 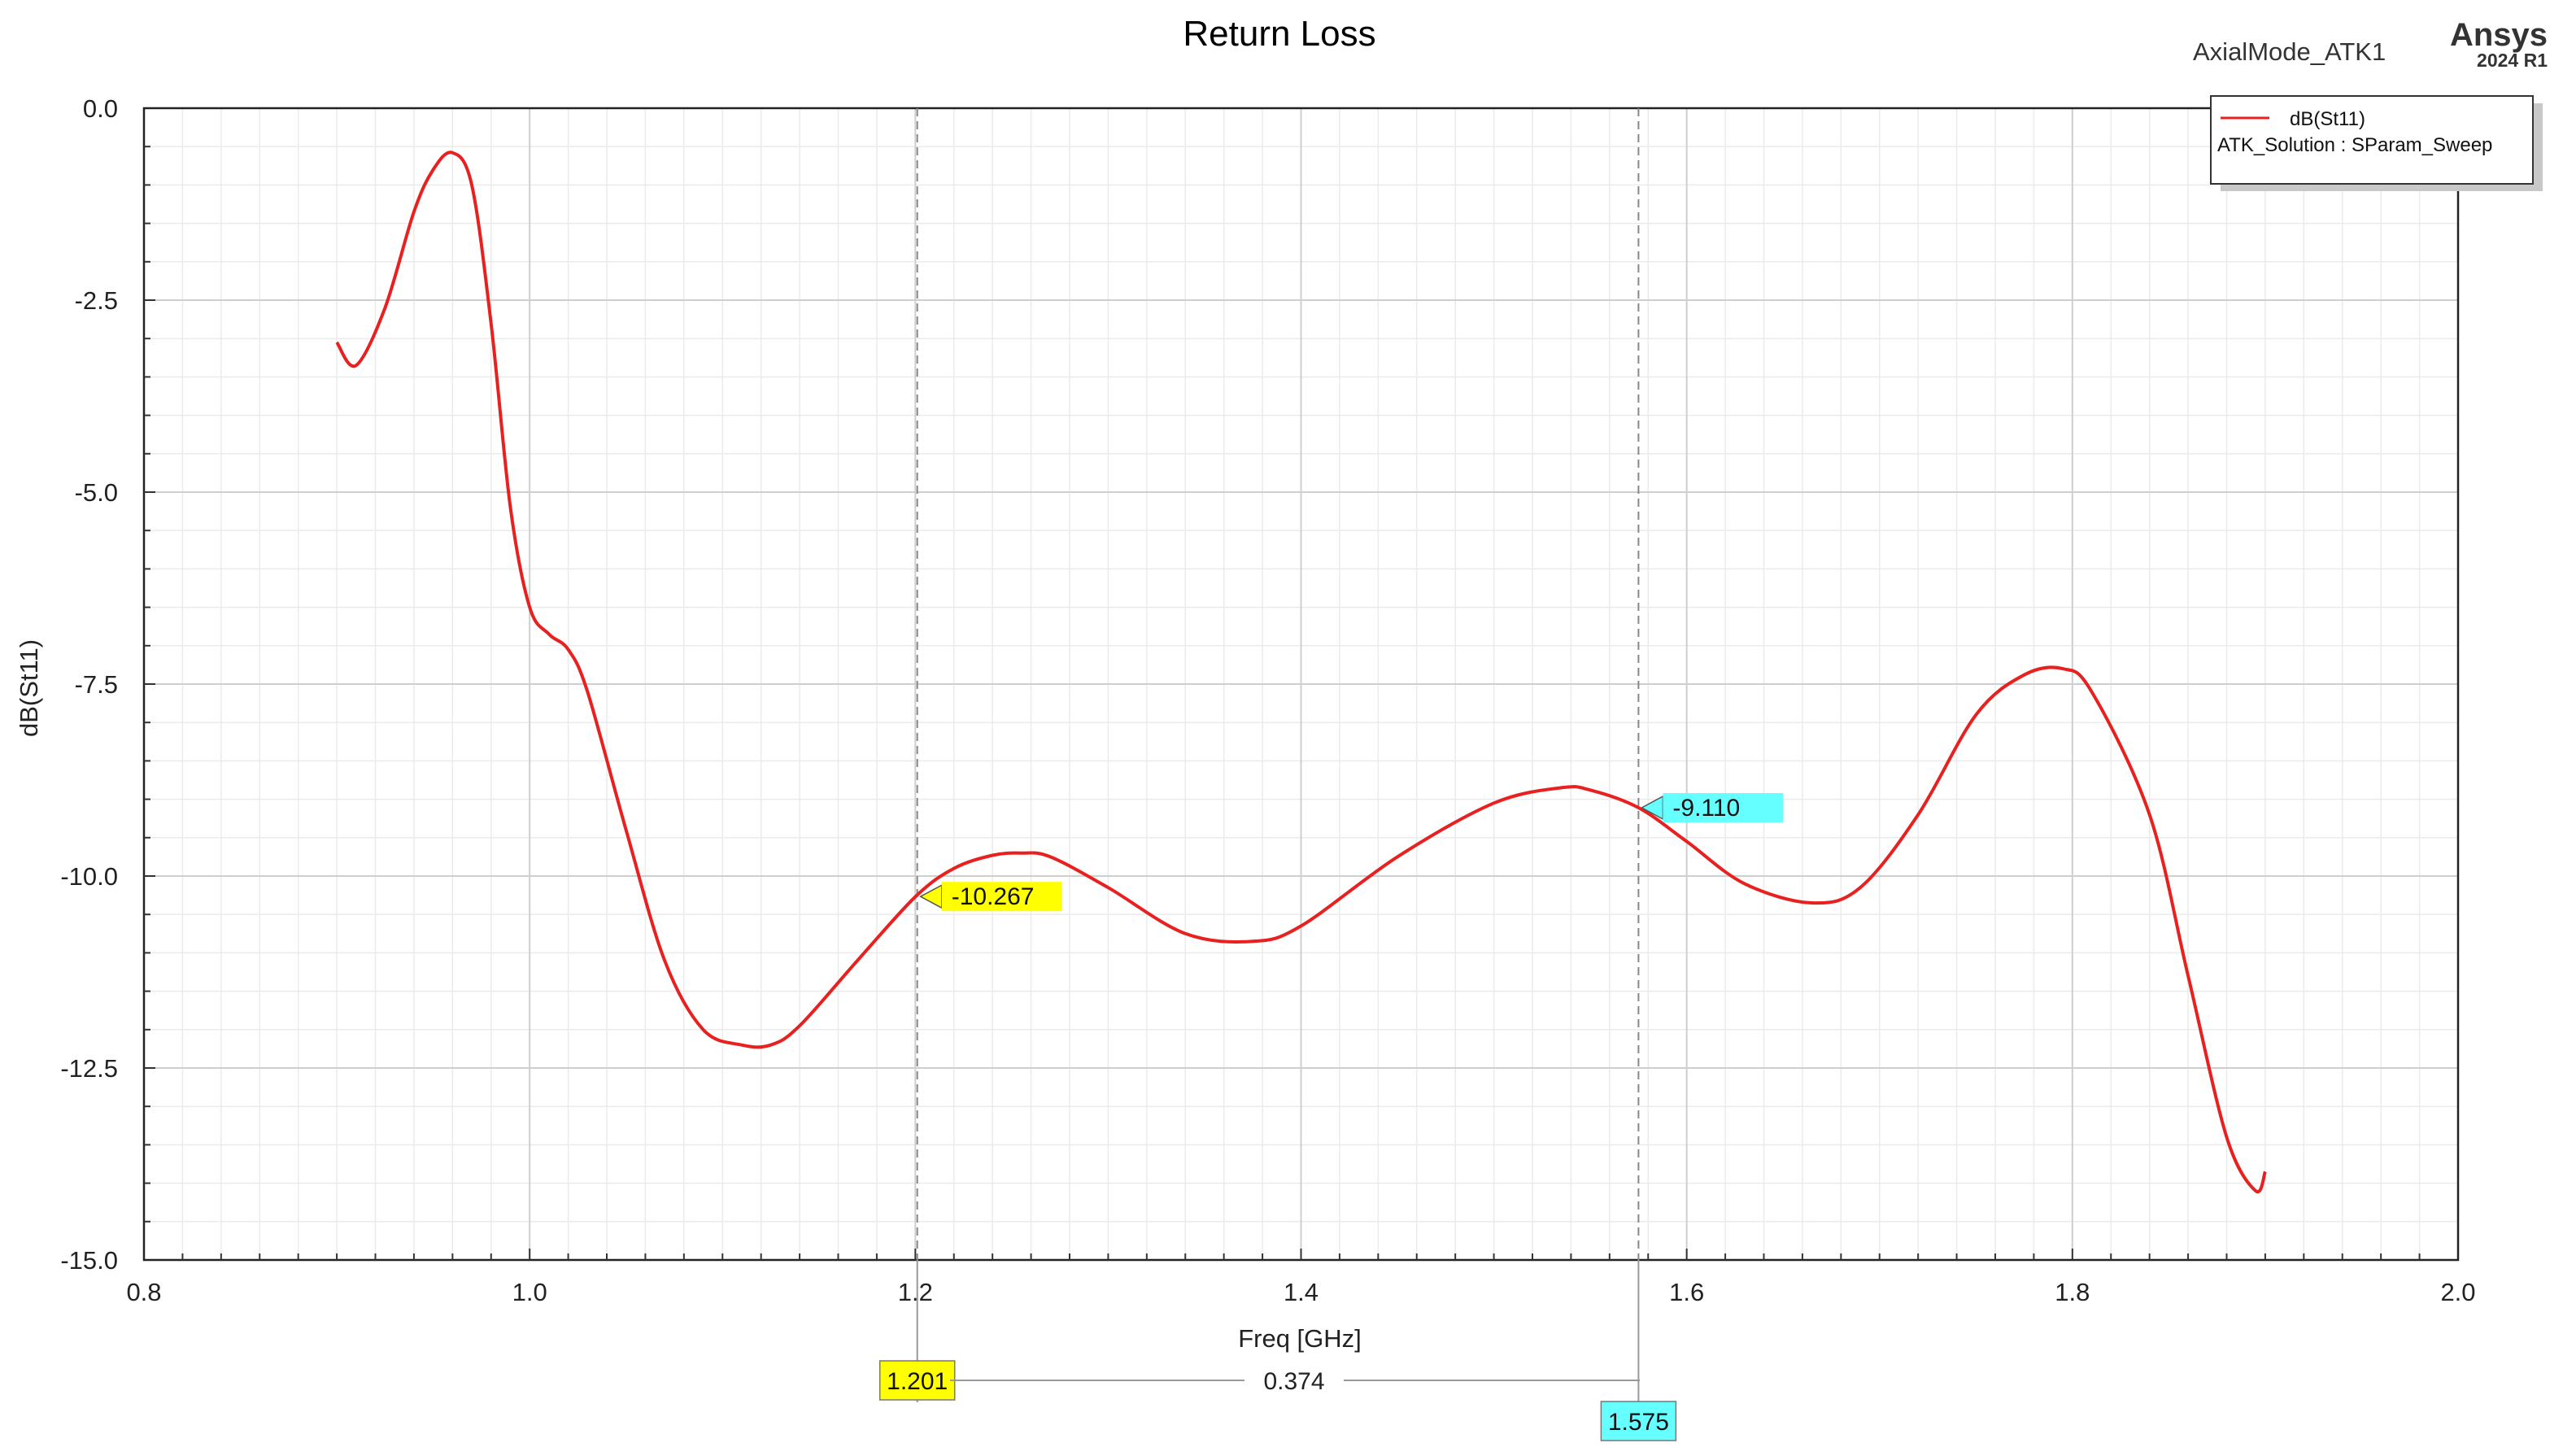 I want to click on legend: dB(St11) ATK_Solution : SParam_Sweep, so click(x=2376, y=143).